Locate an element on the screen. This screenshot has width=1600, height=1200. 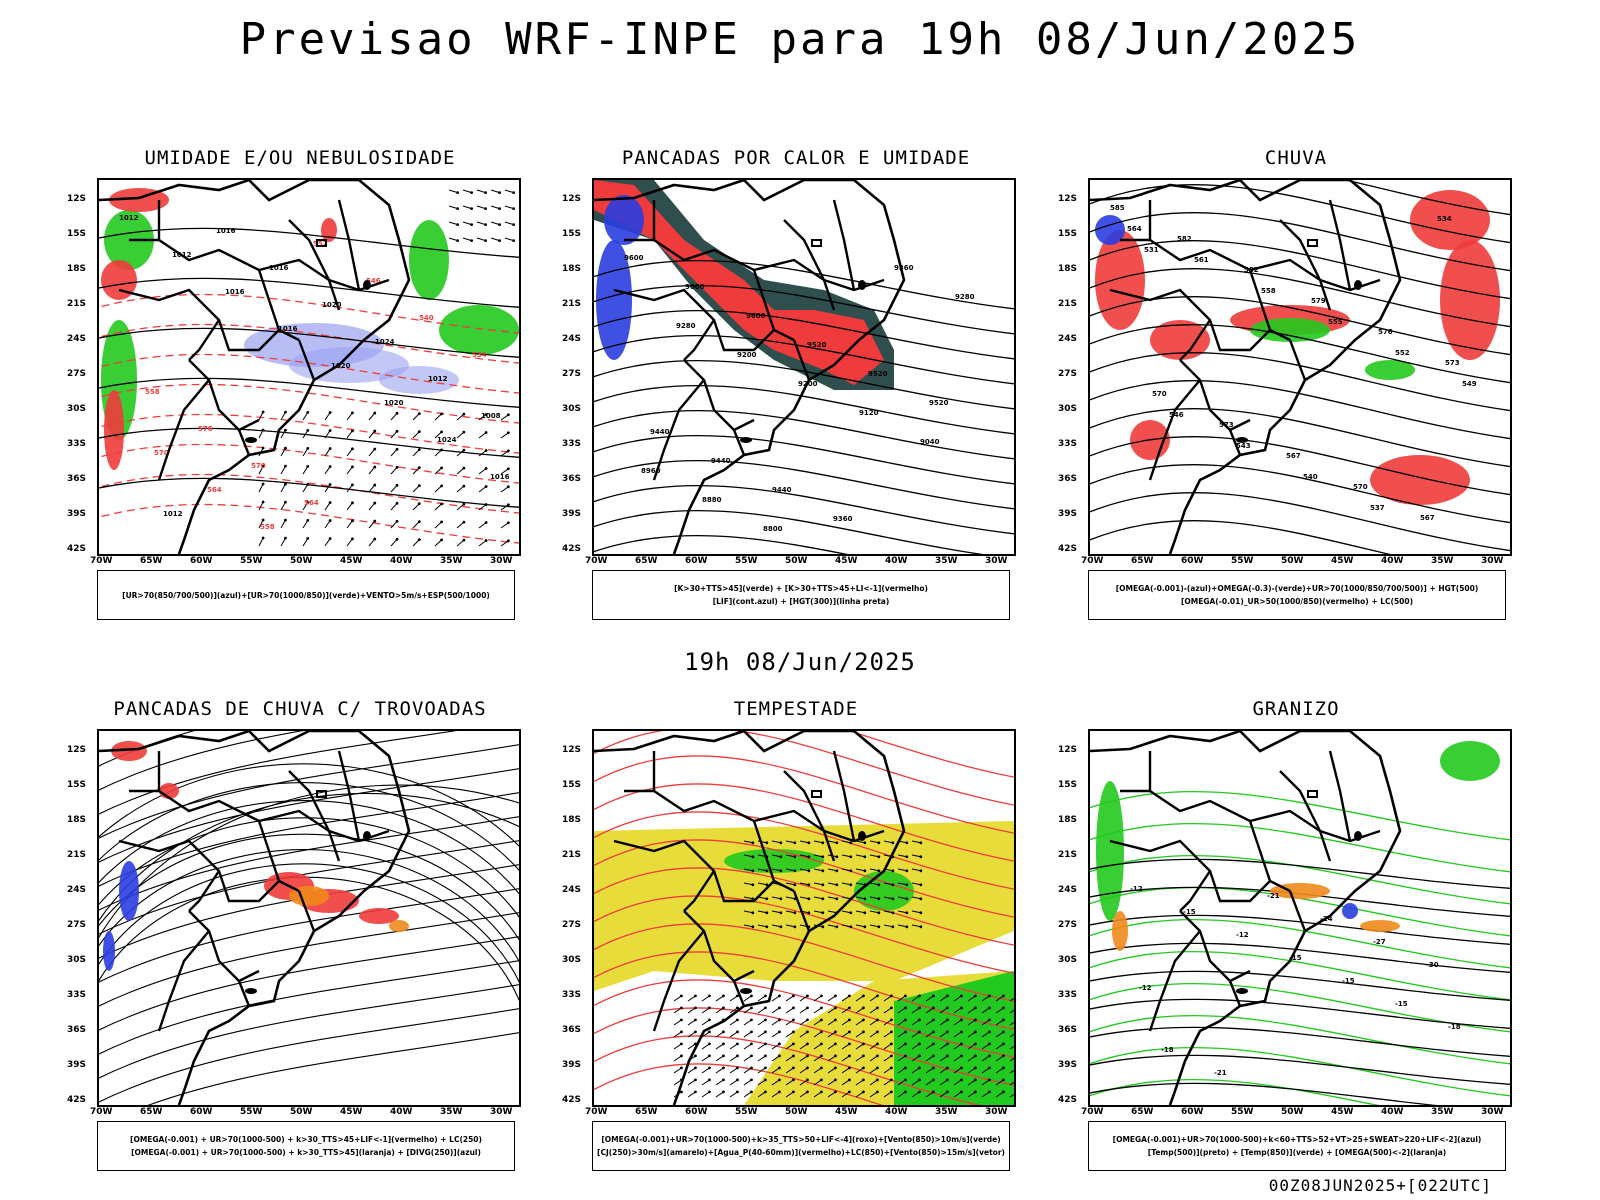
contour-label: 561 is located at coordinates (1201, 260).